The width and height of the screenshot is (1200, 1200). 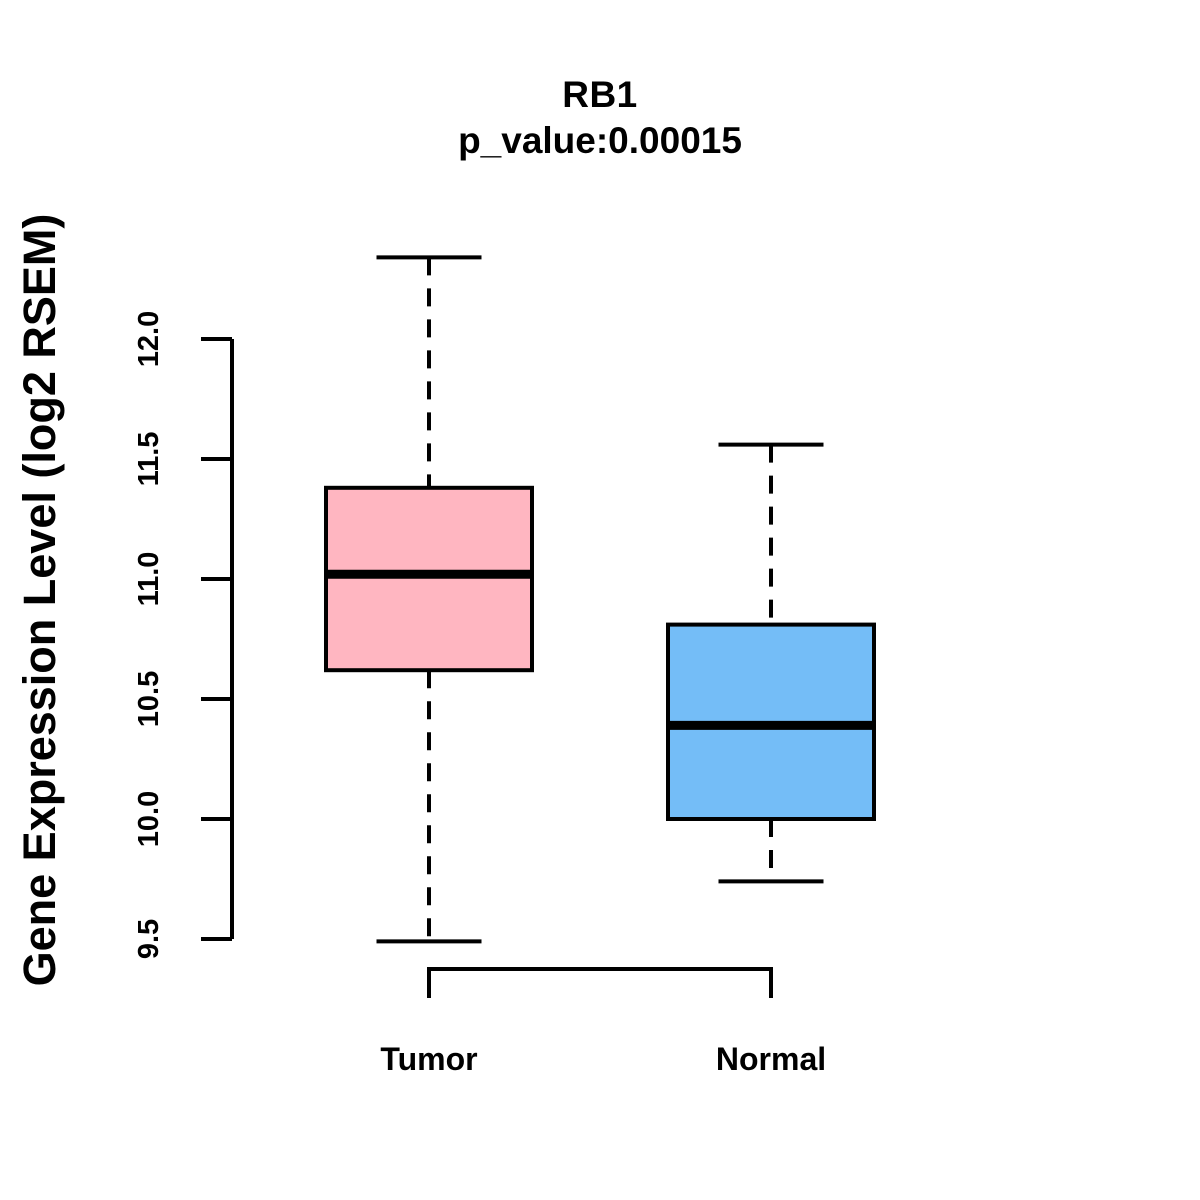 What do you see at coordinates (183, 635) in the screenshot?
I see `y-axis: 9.5 10.0 10.5 11.0 11.5 12.0` at bounding box center [183, 635].